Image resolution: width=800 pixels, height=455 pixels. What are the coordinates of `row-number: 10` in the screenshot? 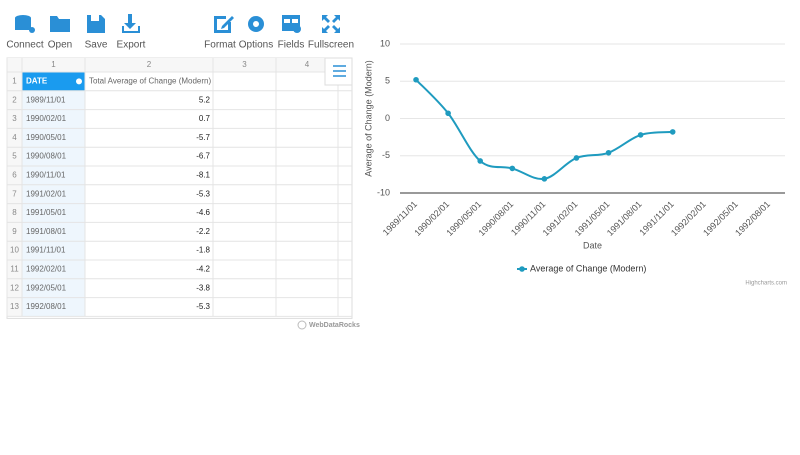 It's located at (14, 250).